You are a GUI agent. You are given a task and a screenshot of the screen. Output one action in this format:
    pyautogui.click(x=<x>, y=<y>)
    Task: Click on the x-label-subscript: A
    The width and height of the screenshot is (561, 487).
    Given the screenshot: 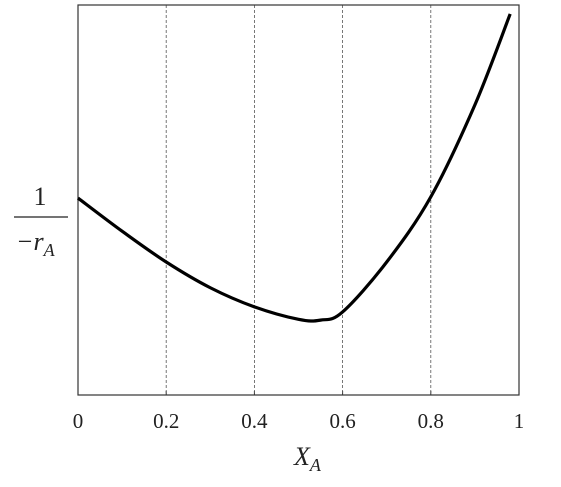 What is the action you would take?
    pyautogui.click(x=315, y=465)
    